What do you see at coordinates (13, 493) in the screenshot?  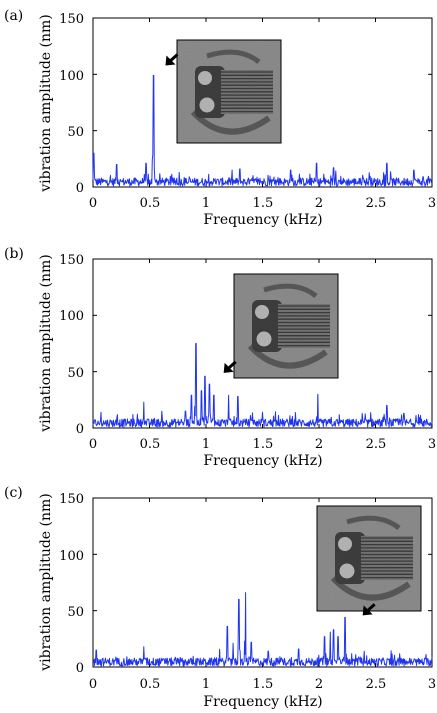 I see `panel-label: (c)` at bounding box center [13, 493].